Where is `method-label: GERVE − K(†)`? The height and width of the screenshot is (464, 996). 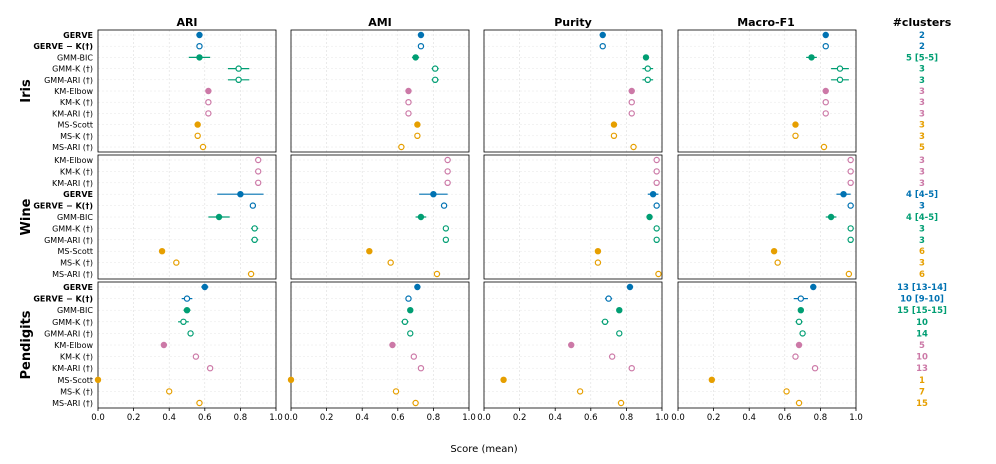 method-label: GERVE − K(†) is located at coordinates (63, 299).